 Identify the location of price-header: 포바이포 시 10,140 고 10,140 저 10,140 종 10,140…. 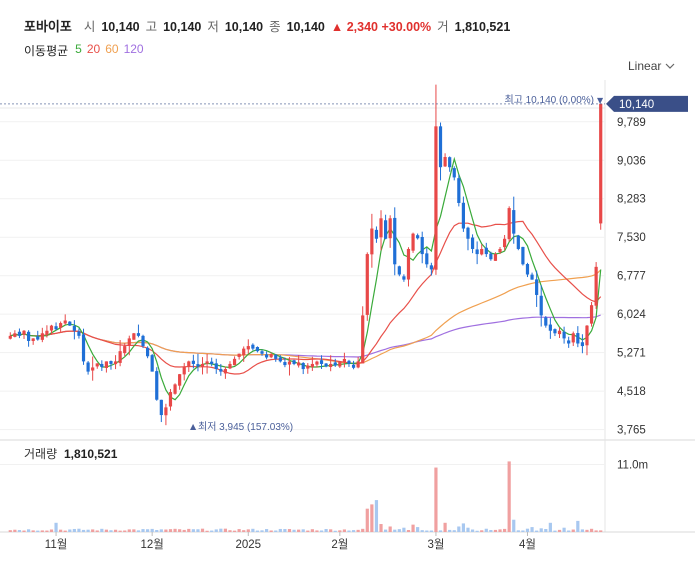
(267, 25).